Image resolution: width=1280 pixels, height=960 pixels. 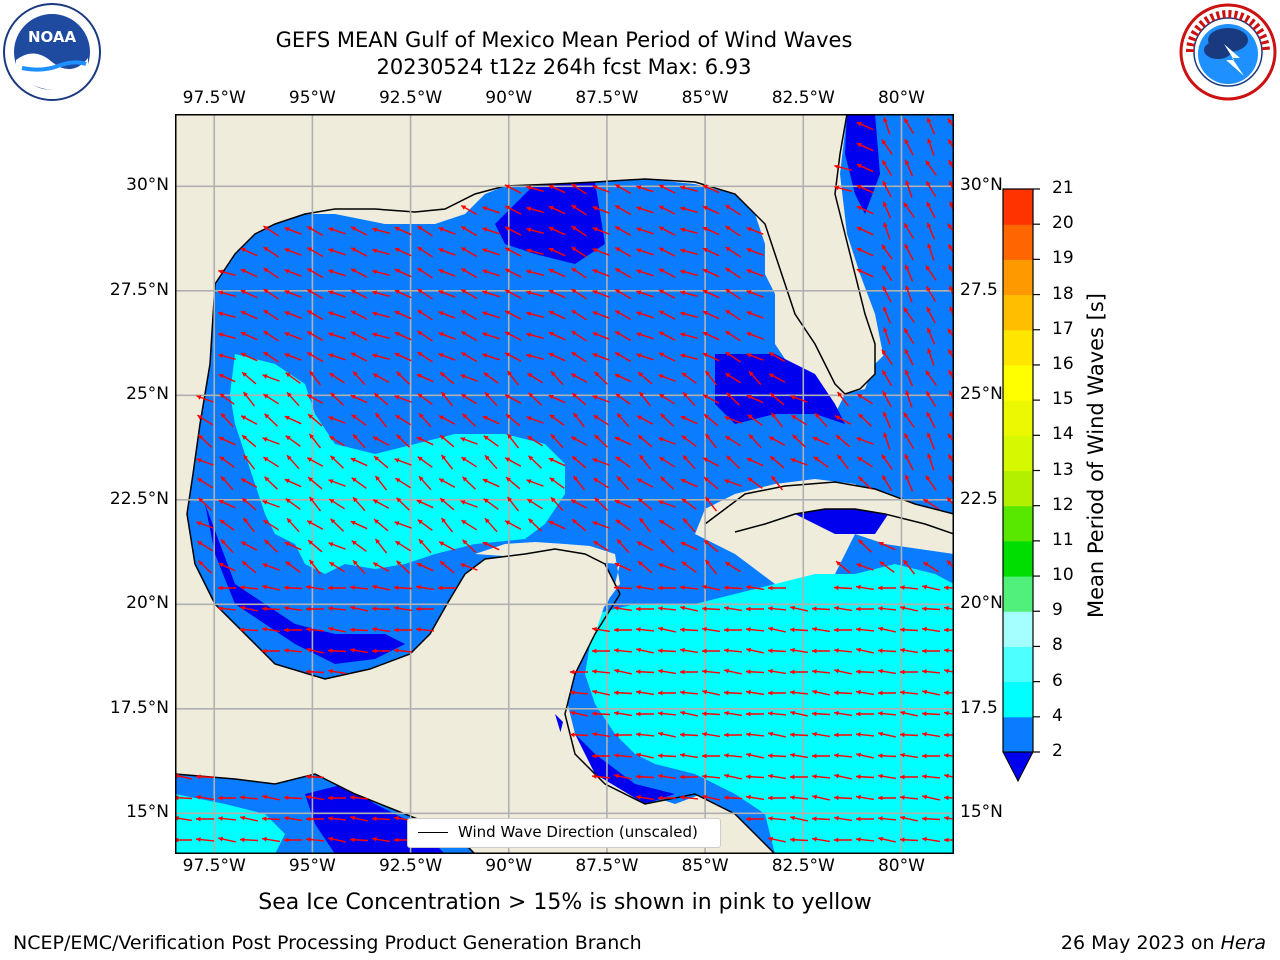 What do you see at coordinates (455, 229) in the screenshot?
I see `us-gulf-coast` at bounding box center [455, 229].